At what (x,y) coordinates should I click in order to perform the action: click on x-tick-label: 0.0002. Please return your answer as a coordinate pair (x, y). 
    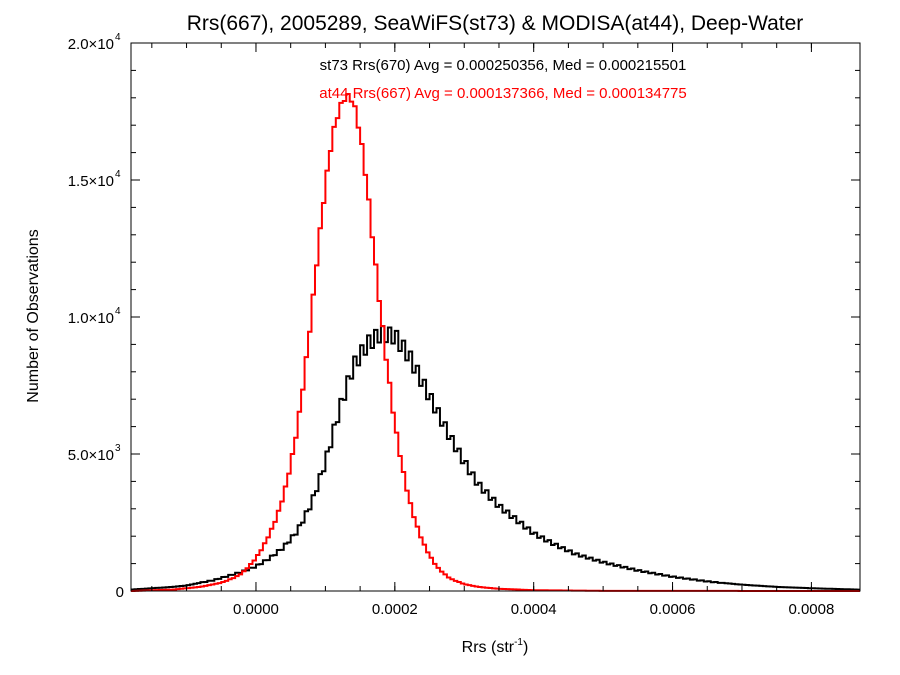
    Looking at the image, I should click on (395, 609).